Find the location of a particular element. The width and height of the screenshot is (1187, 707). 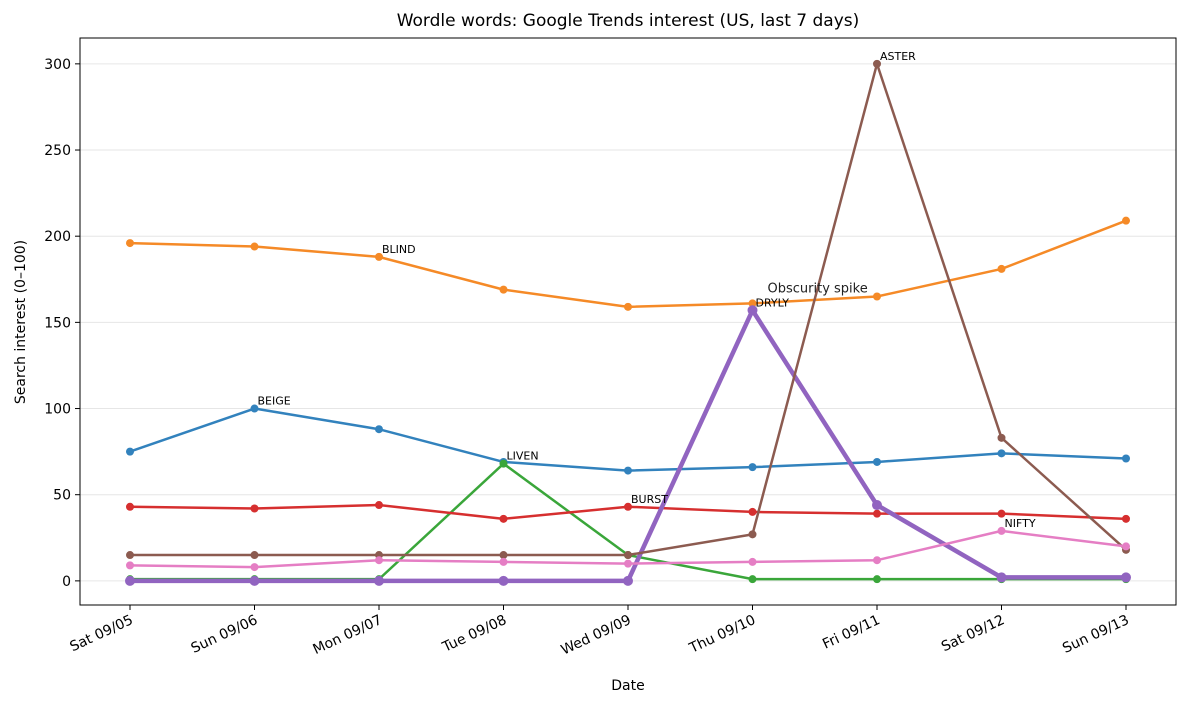

series-nifty is located at coordinates (628, 549).